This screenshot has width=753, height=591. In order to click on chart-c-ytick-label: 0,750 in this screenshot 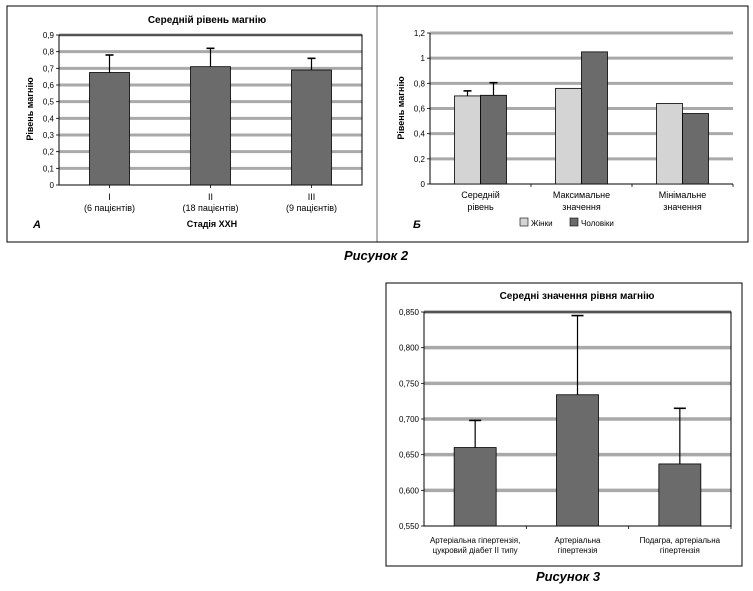, I will do `click(409, 383)`.